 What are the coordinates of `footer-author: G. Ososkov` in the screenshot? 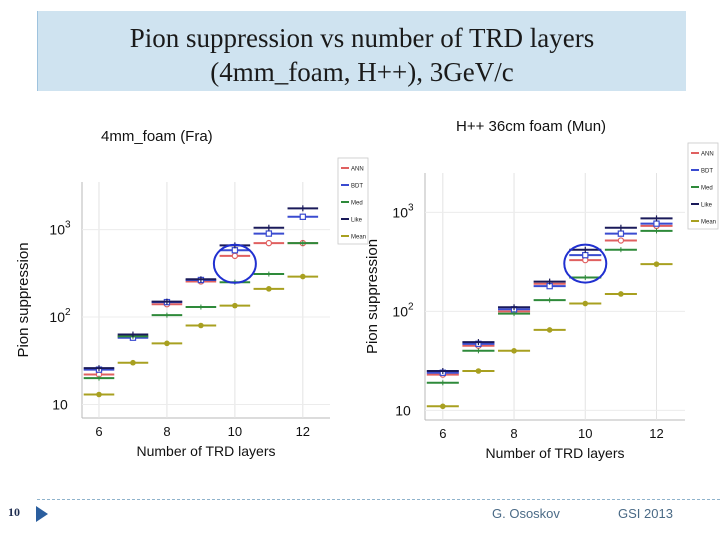 It's located at (526, 513).